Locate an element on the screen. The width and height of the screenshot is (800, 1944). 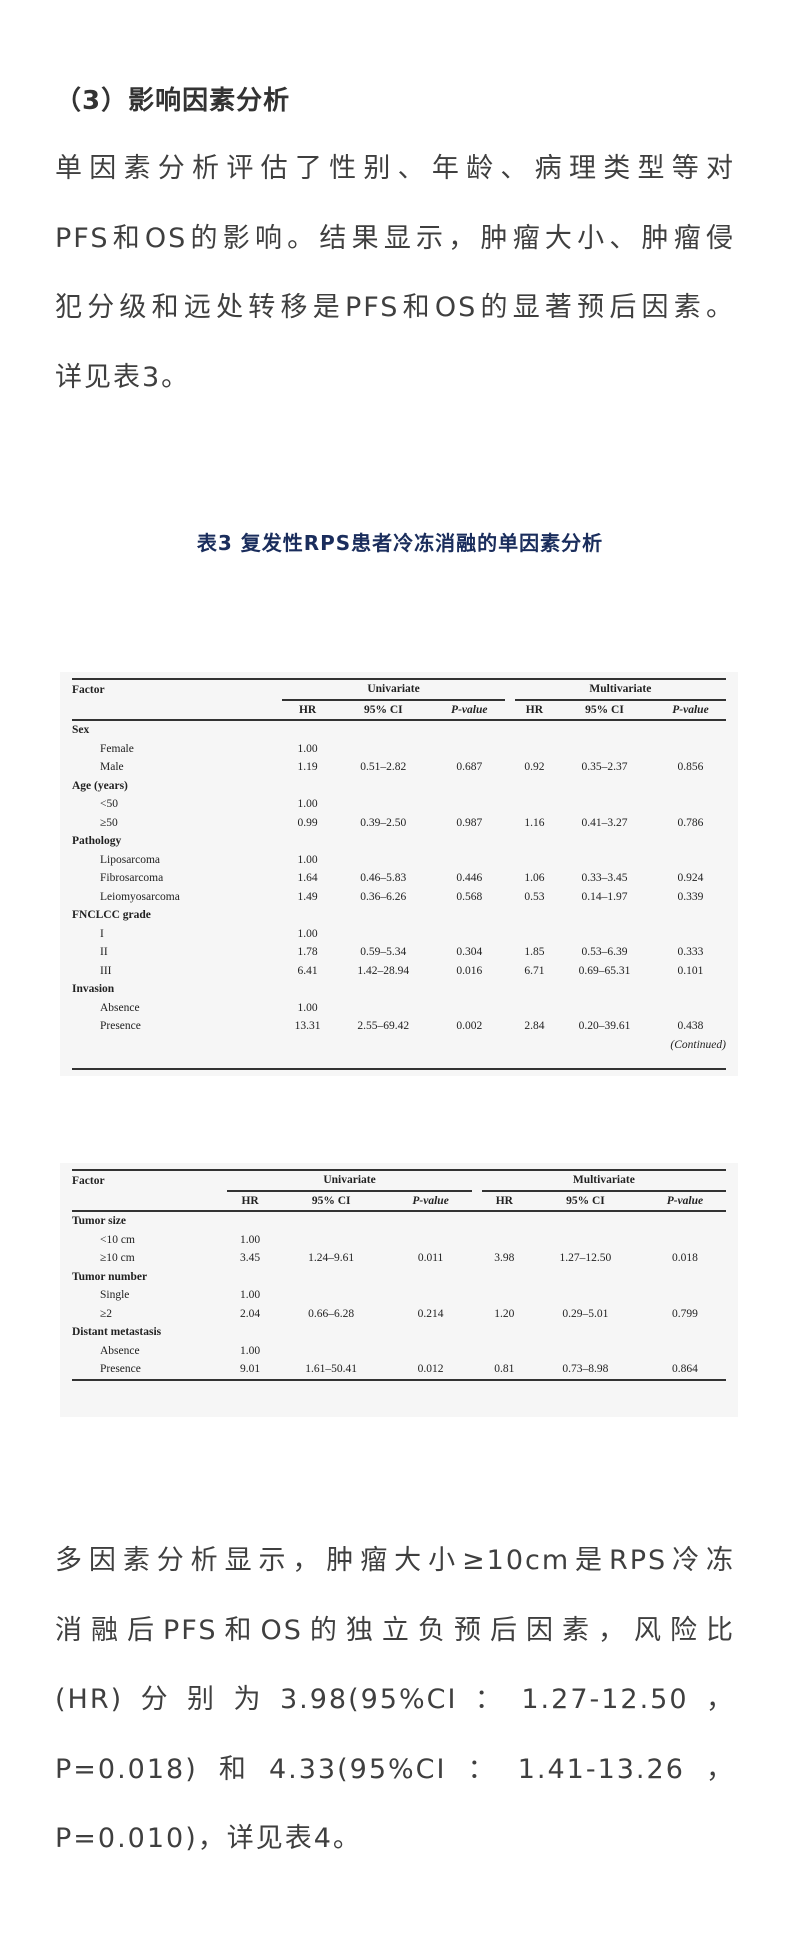
m-p-cell: 0.339 is located at coordinates (690, 896).